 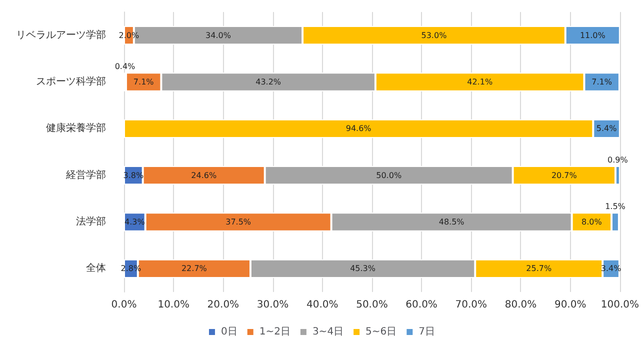 What do you see at coordinates (61, 34) in the screenshot?
I see `y-tick-label: リベラルアーツ学部` at bounding box center [61, 34].